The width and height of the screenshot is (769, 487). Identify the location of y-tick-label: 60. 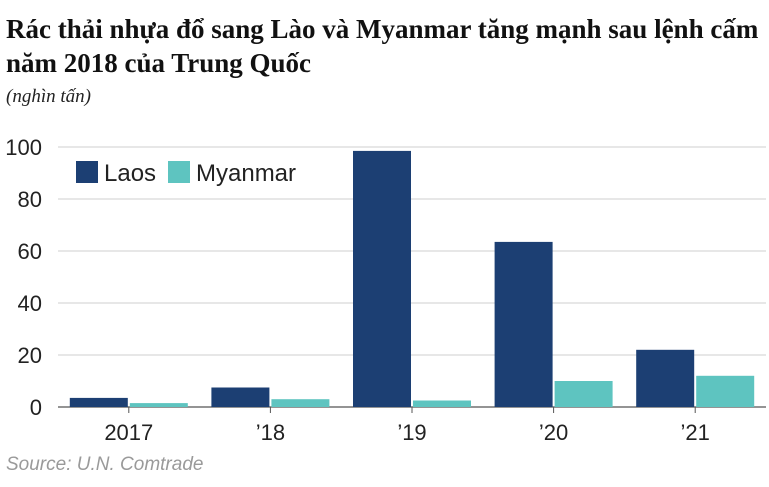
(30, 251).